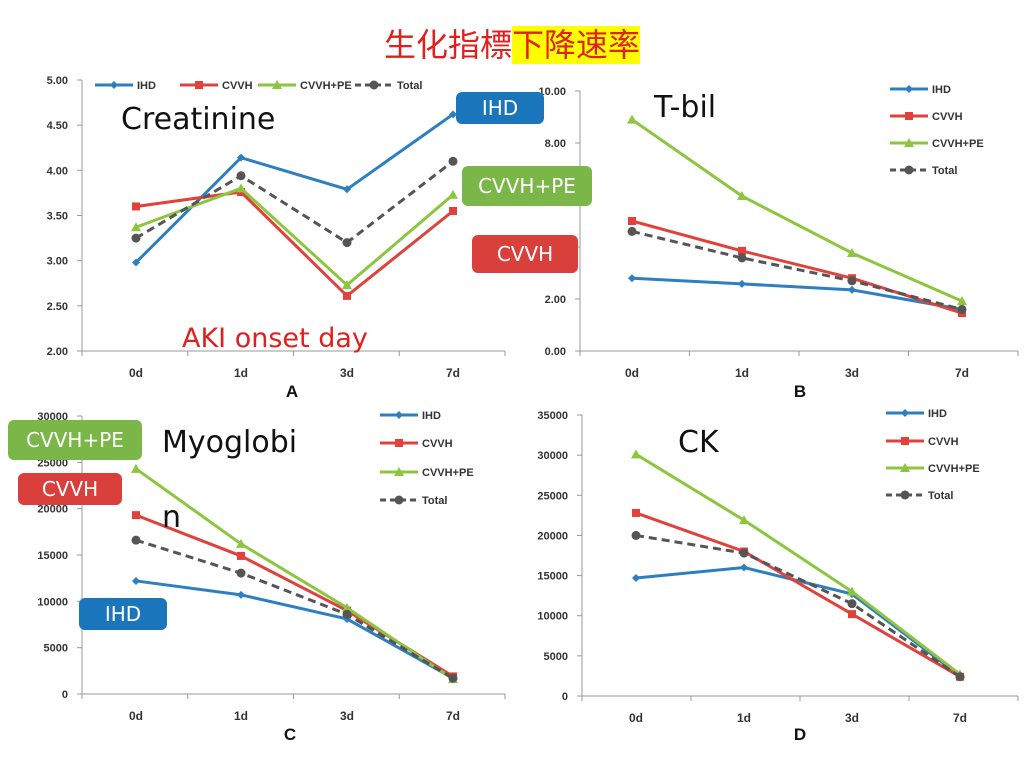 Image resolution: width=1024 pixels, height=768 pixels. I want to click on slide-title: 生化指標下降速率, so click(512, 43).